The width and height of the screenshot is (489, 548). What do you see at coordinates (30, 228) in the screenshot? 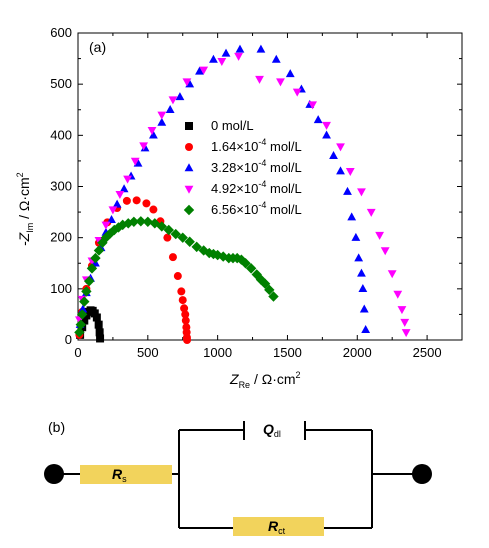
I see `y-axis-label-sub: Im` at bounding box center [30, 228].